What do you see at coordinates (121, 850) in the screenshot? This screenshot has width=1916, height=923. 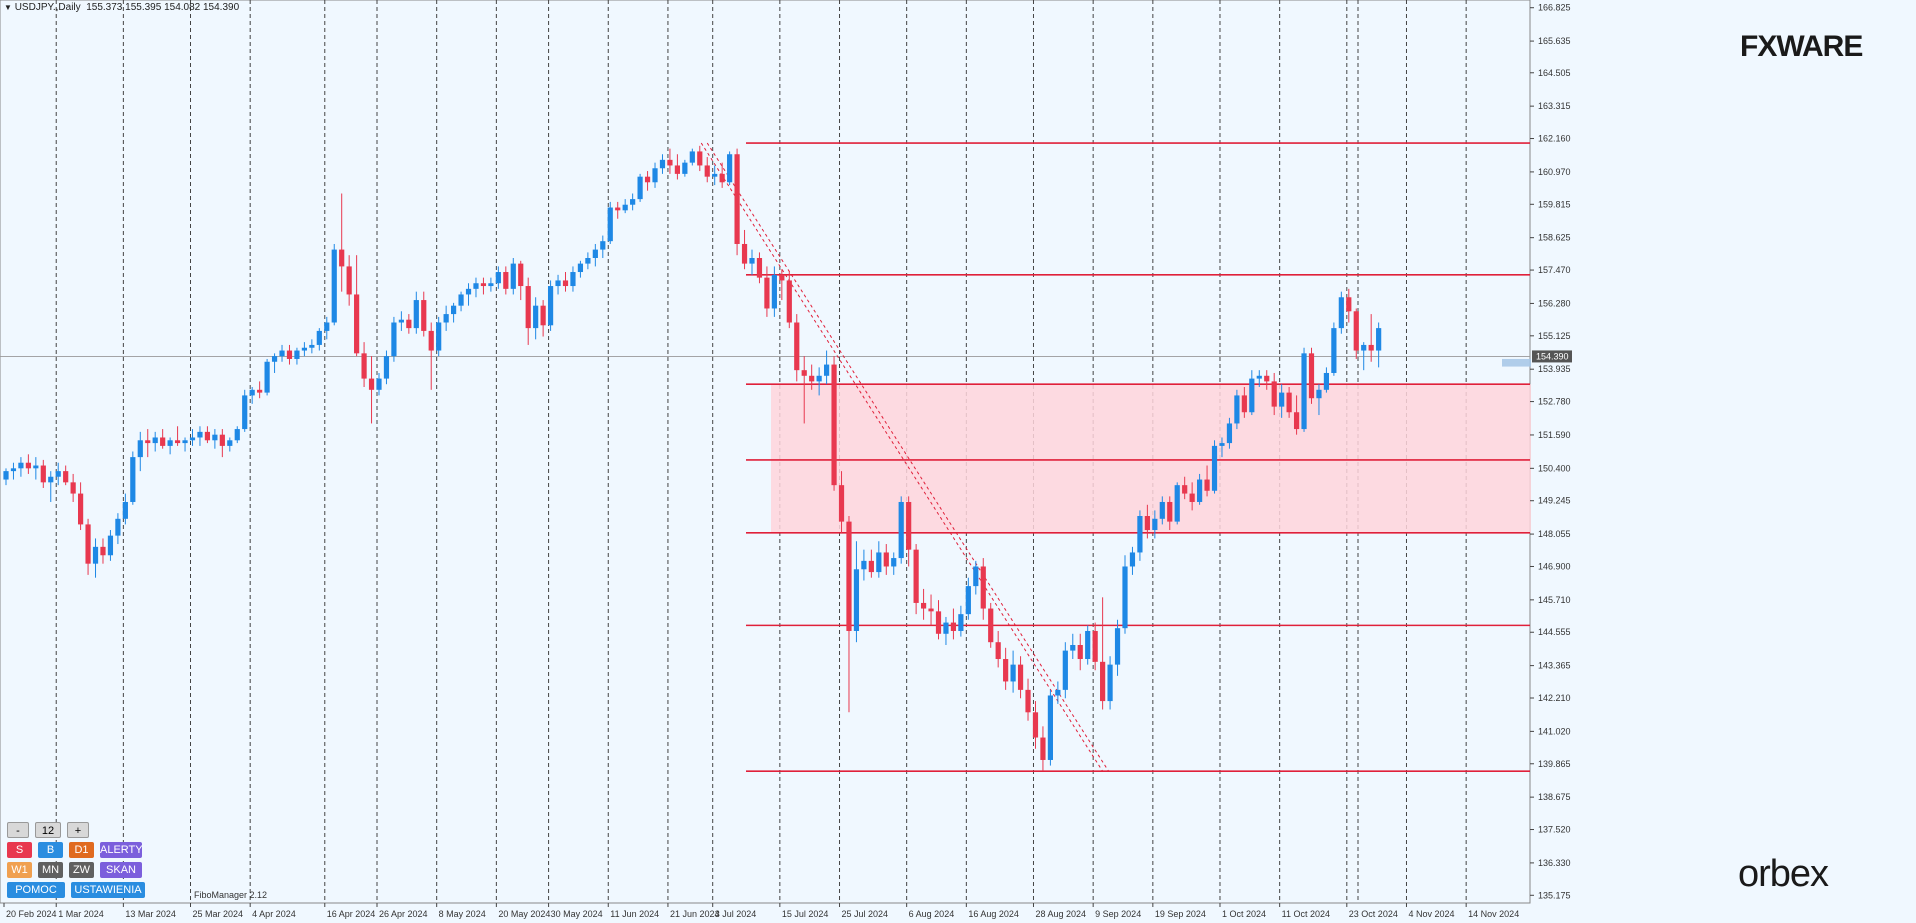 I see `alerts-button: ALERTY` at bounding box center [121, 850].